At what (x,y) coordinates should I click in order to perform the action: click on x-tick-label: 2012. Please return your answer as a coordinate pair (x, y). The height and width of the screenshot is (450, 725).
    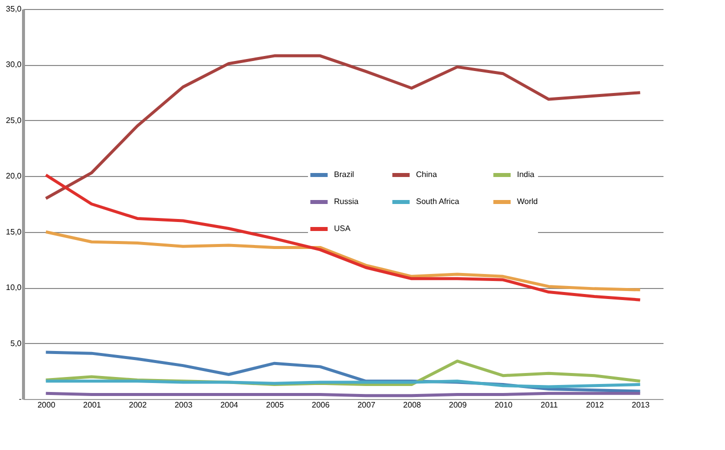
    Looking at the image, I should click on (595, 405).